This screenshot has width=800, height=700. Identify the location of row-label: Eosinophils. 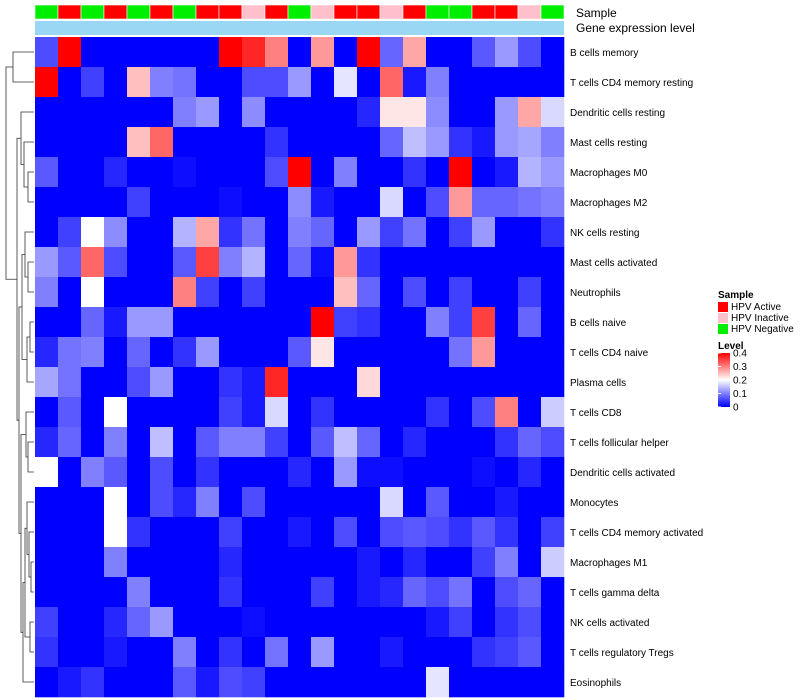
(595, 683).